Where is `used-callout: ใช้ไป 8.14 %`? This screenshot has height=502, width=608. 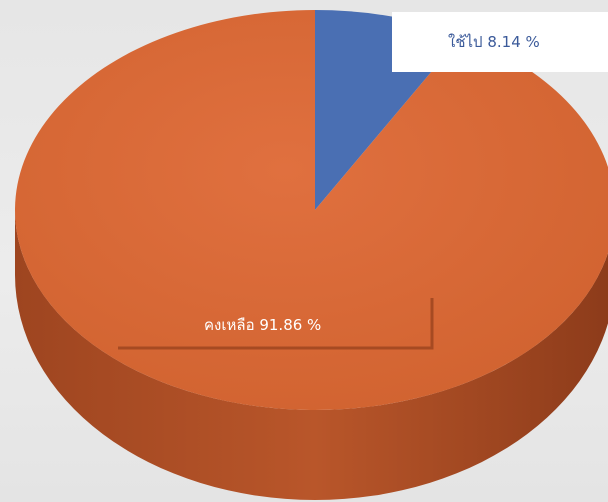 used-callout: ใช้ไป 8.14 % is located at coordinates (500, 42).